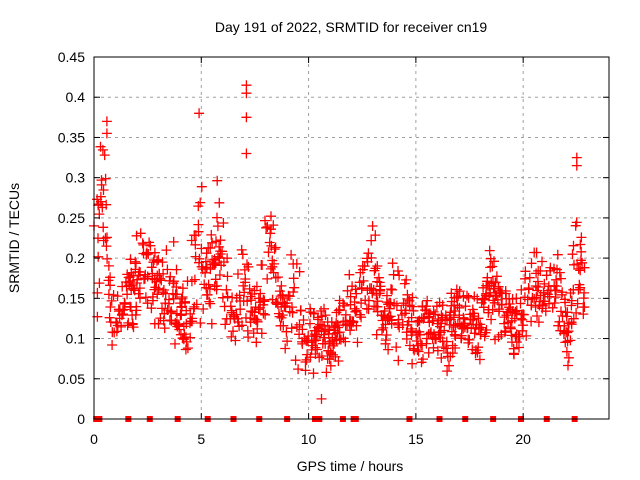  What do you see at coordinates (71, 57) in the screenshot?
I see `y-tick-label: 0.45` at bounding box center [71, 57].